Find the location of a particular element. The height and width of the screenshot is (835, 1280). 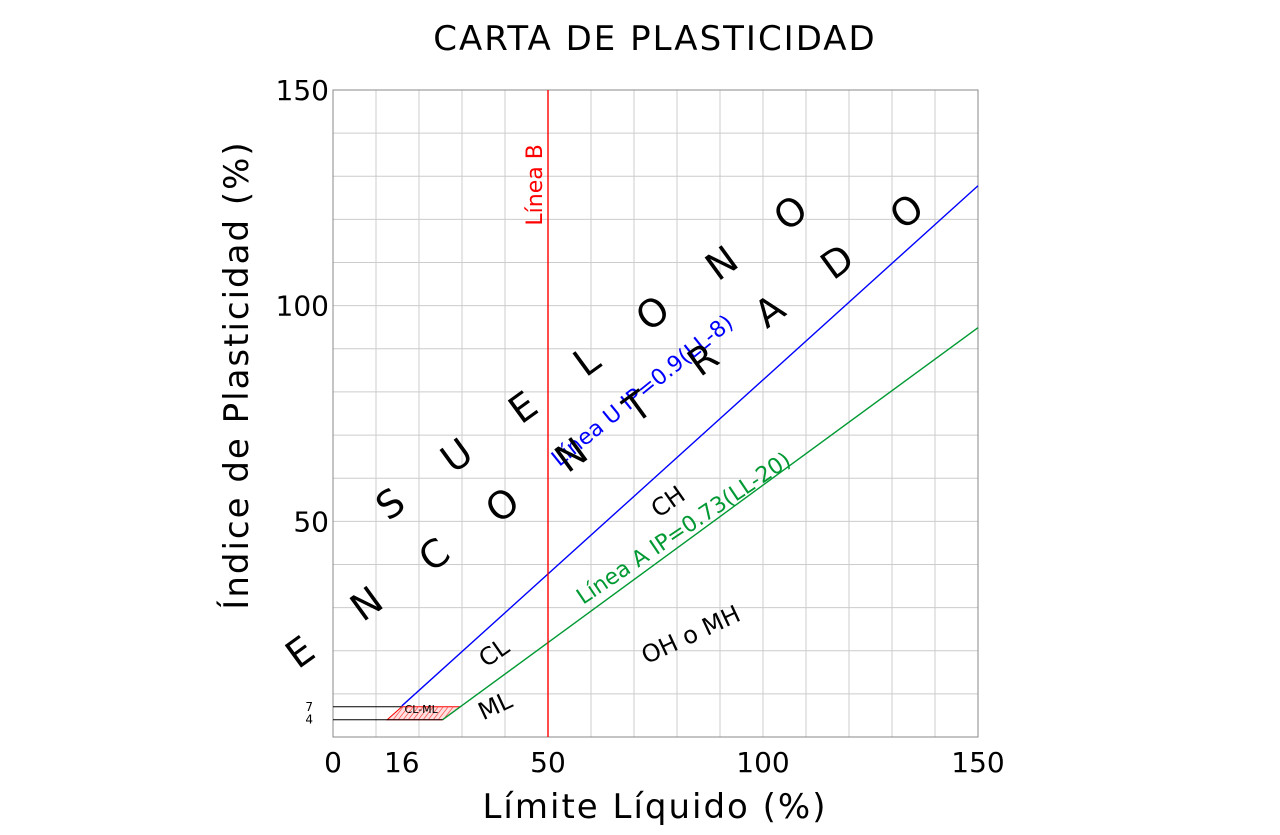

x-tick-label: 100 is located at coordinates (762, 762).